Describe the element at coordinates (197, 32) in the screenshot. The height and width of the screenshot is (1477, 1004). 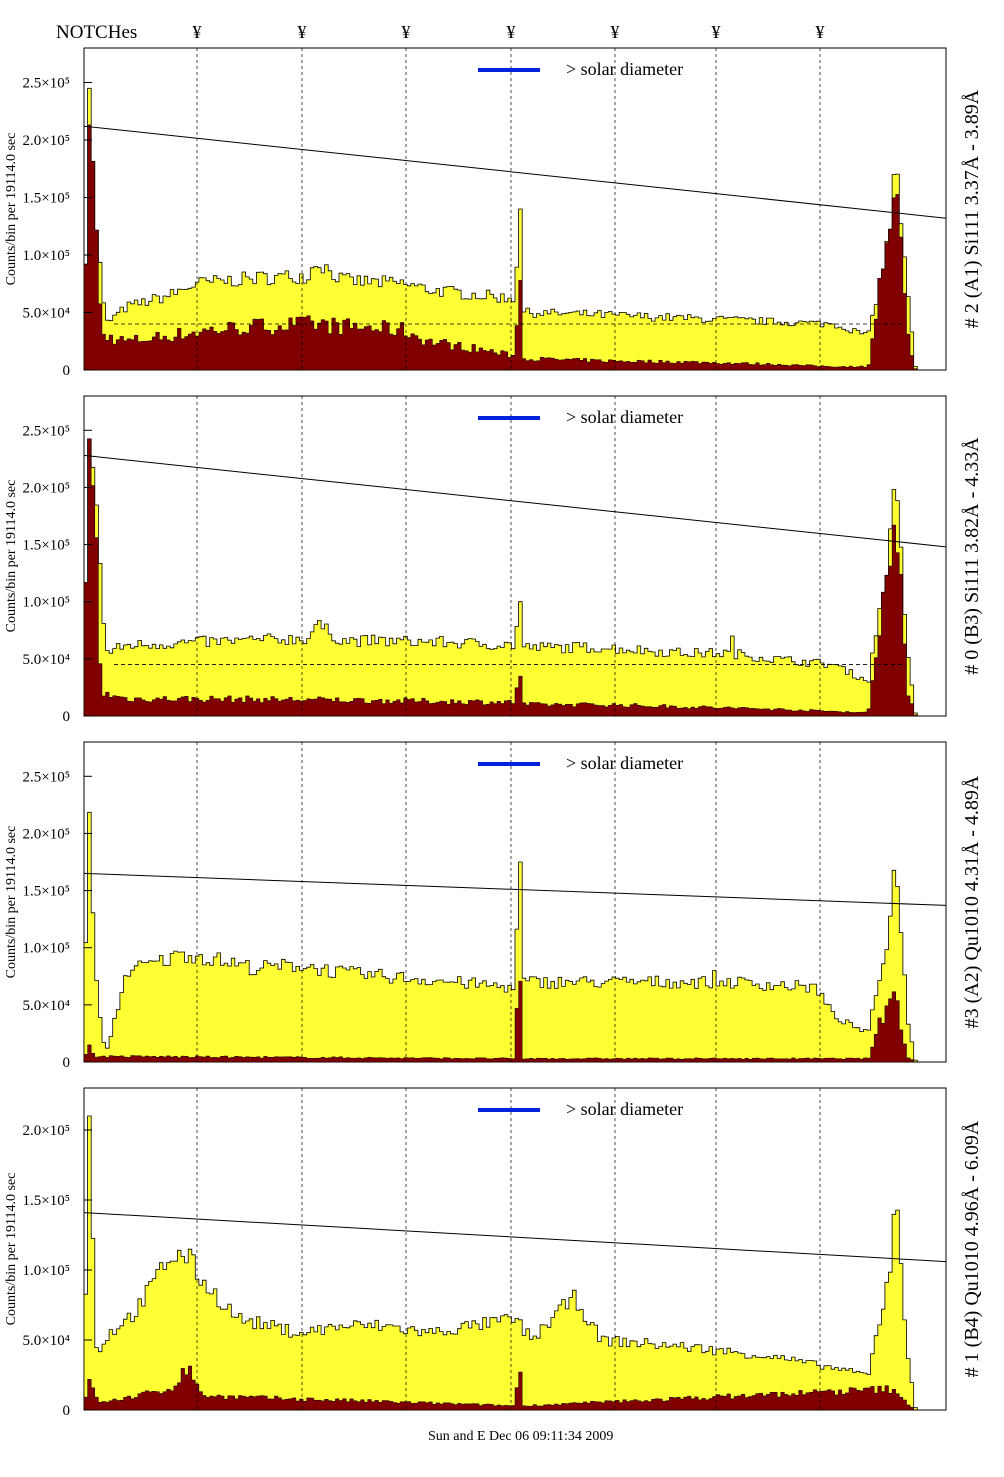
I see `notch-symbol-1: ¥` at that location.